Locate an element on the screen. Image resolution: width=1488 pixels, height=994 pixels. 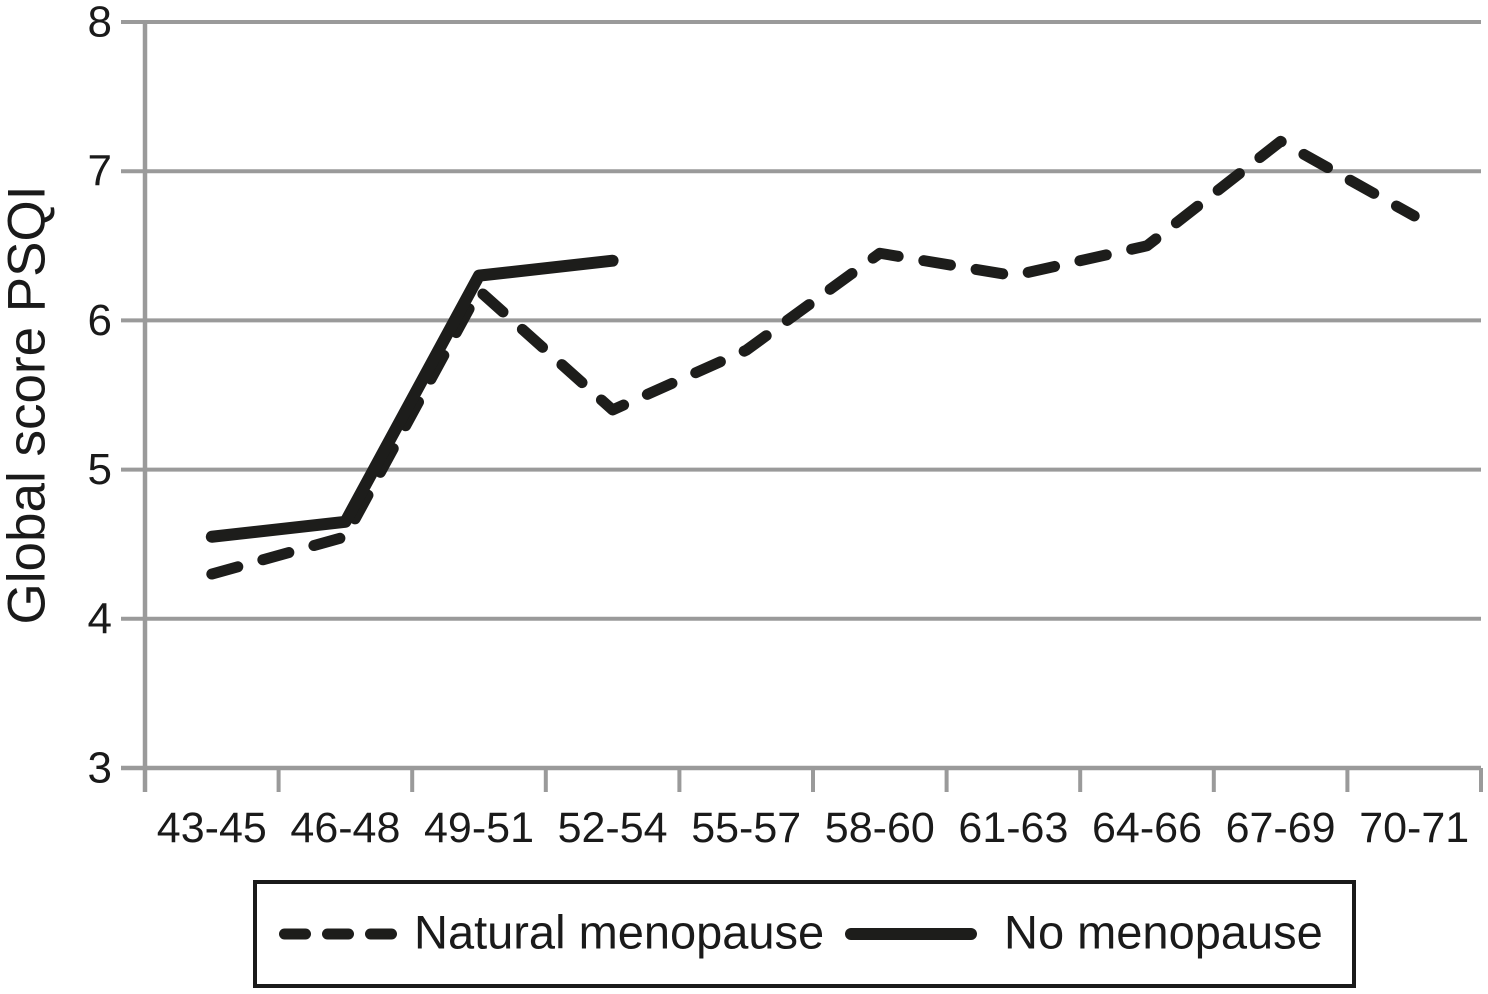
legend: Natural menopause No menopause is located at coordinates (804, 934).